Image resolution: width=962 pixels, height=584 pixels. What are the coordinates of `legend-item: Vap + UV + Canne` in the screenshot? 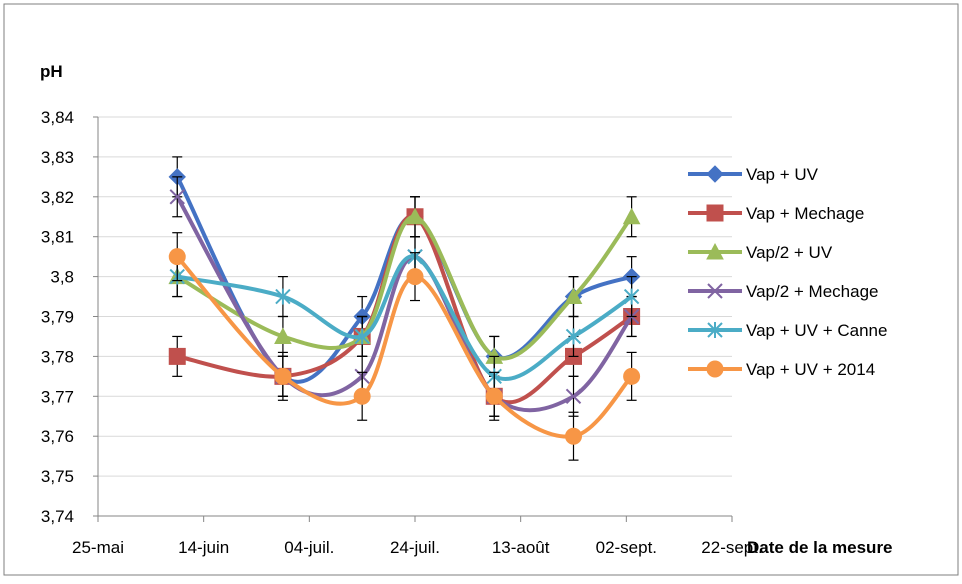 It's located at (787, 330).